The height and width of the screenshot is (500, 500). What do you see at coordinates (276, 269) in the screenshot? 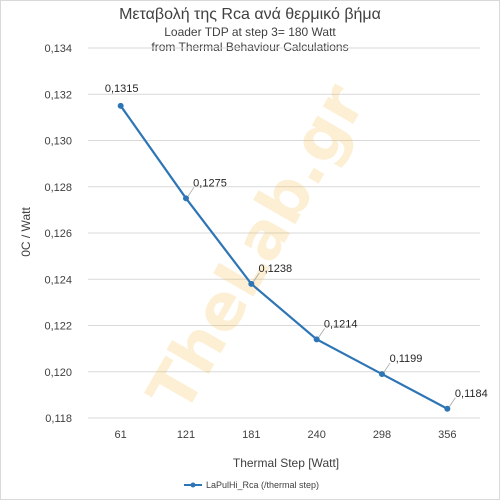
I see `data-label: 0,1238` at bounding box center [276, 269].